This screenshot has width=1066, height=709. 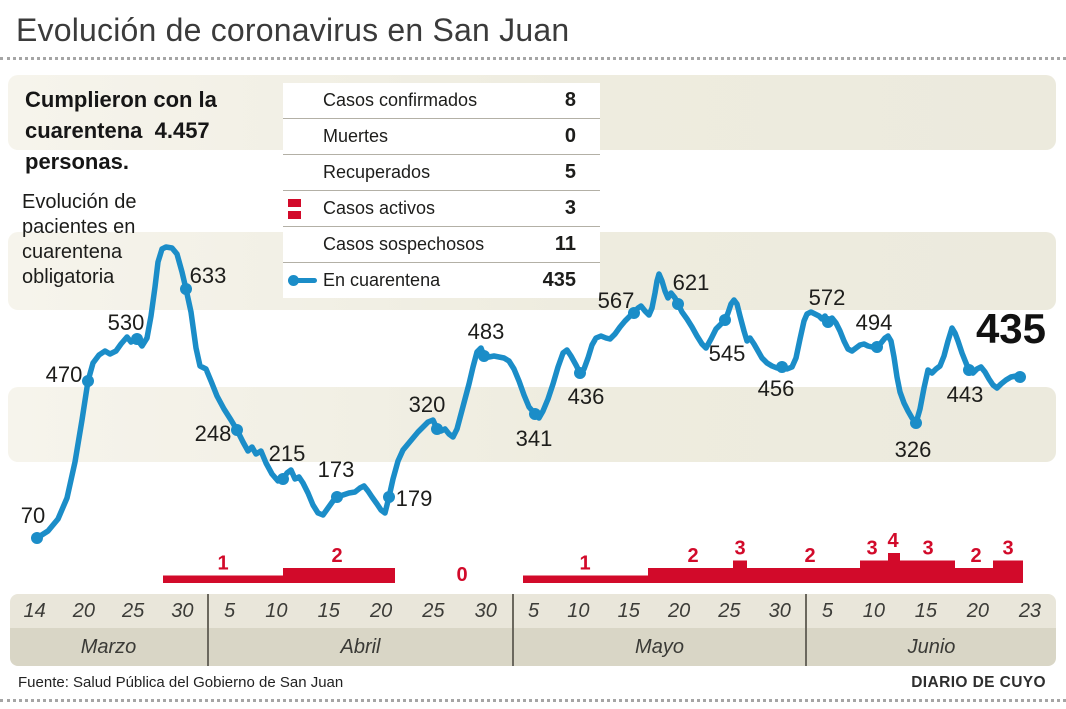 I want to click on stats-row: Recuperados 5, so click(x=441, y=173).